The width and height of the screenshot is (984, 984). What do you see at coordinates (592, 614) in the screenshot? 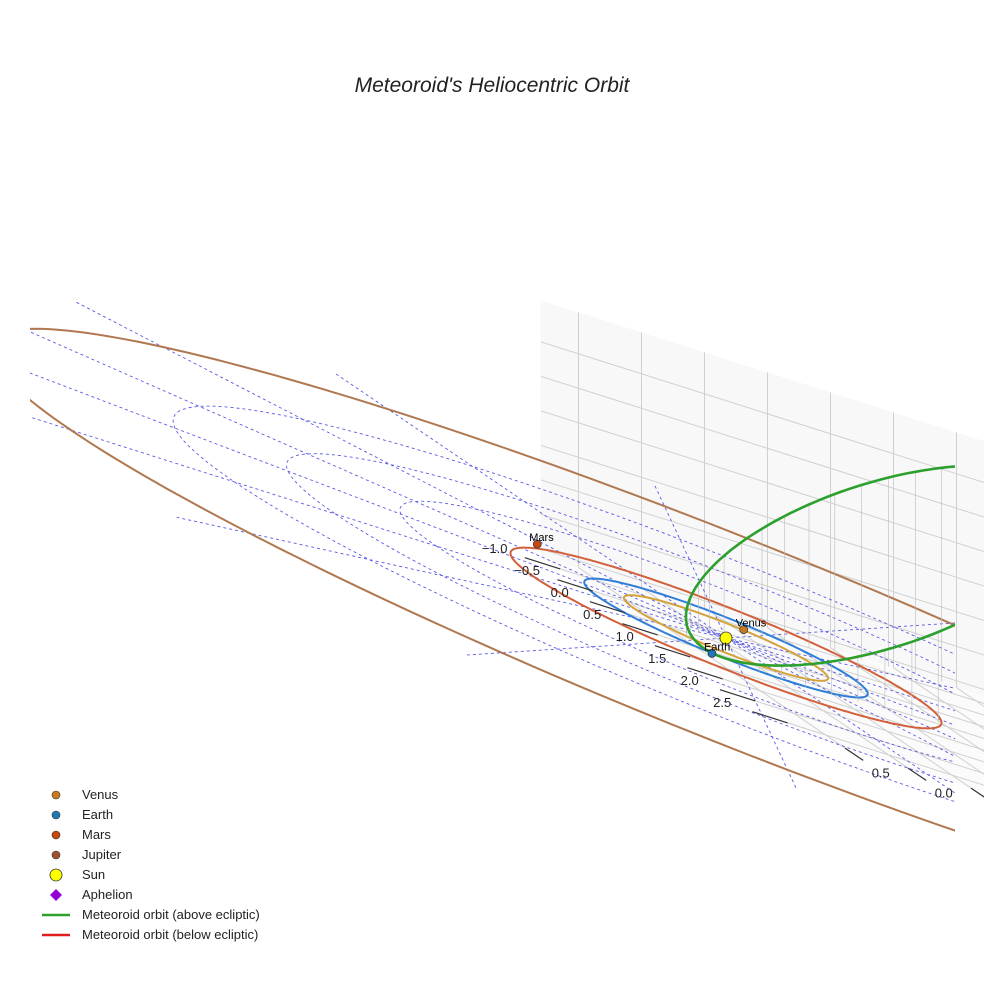
I see `y-tick-label: 0.5` at bounding box center [592, 614].